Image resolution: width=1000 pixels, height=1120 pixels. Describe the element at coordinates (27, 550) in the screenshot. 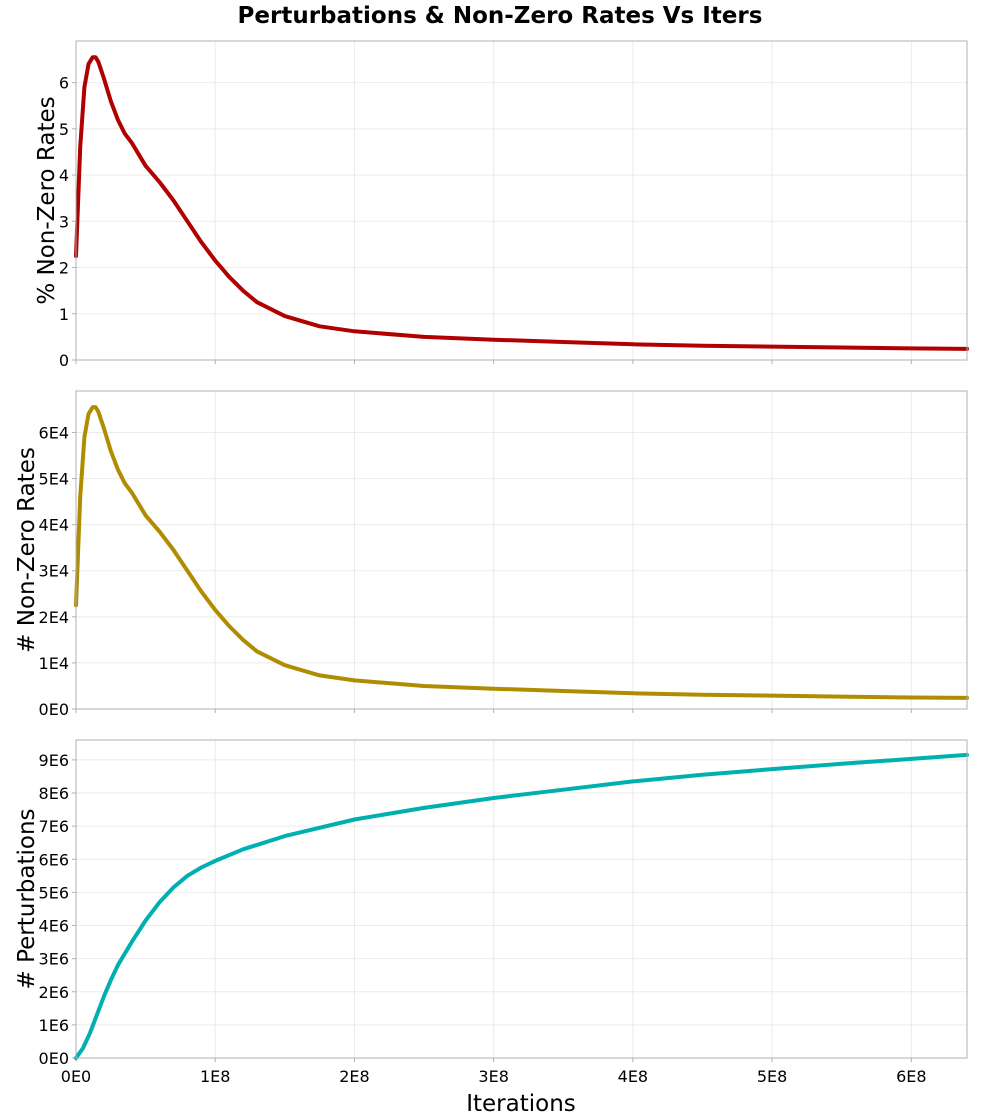

I see `y-axis-label-count: # Non-Zero Rates` at that location.